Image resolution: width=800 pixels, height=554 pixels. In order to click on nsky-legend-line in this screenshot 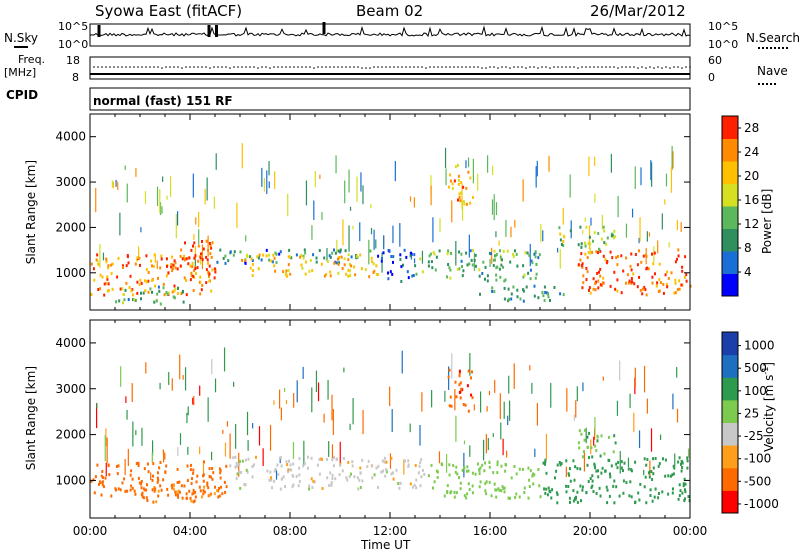, I will do `click(21, 47)`.